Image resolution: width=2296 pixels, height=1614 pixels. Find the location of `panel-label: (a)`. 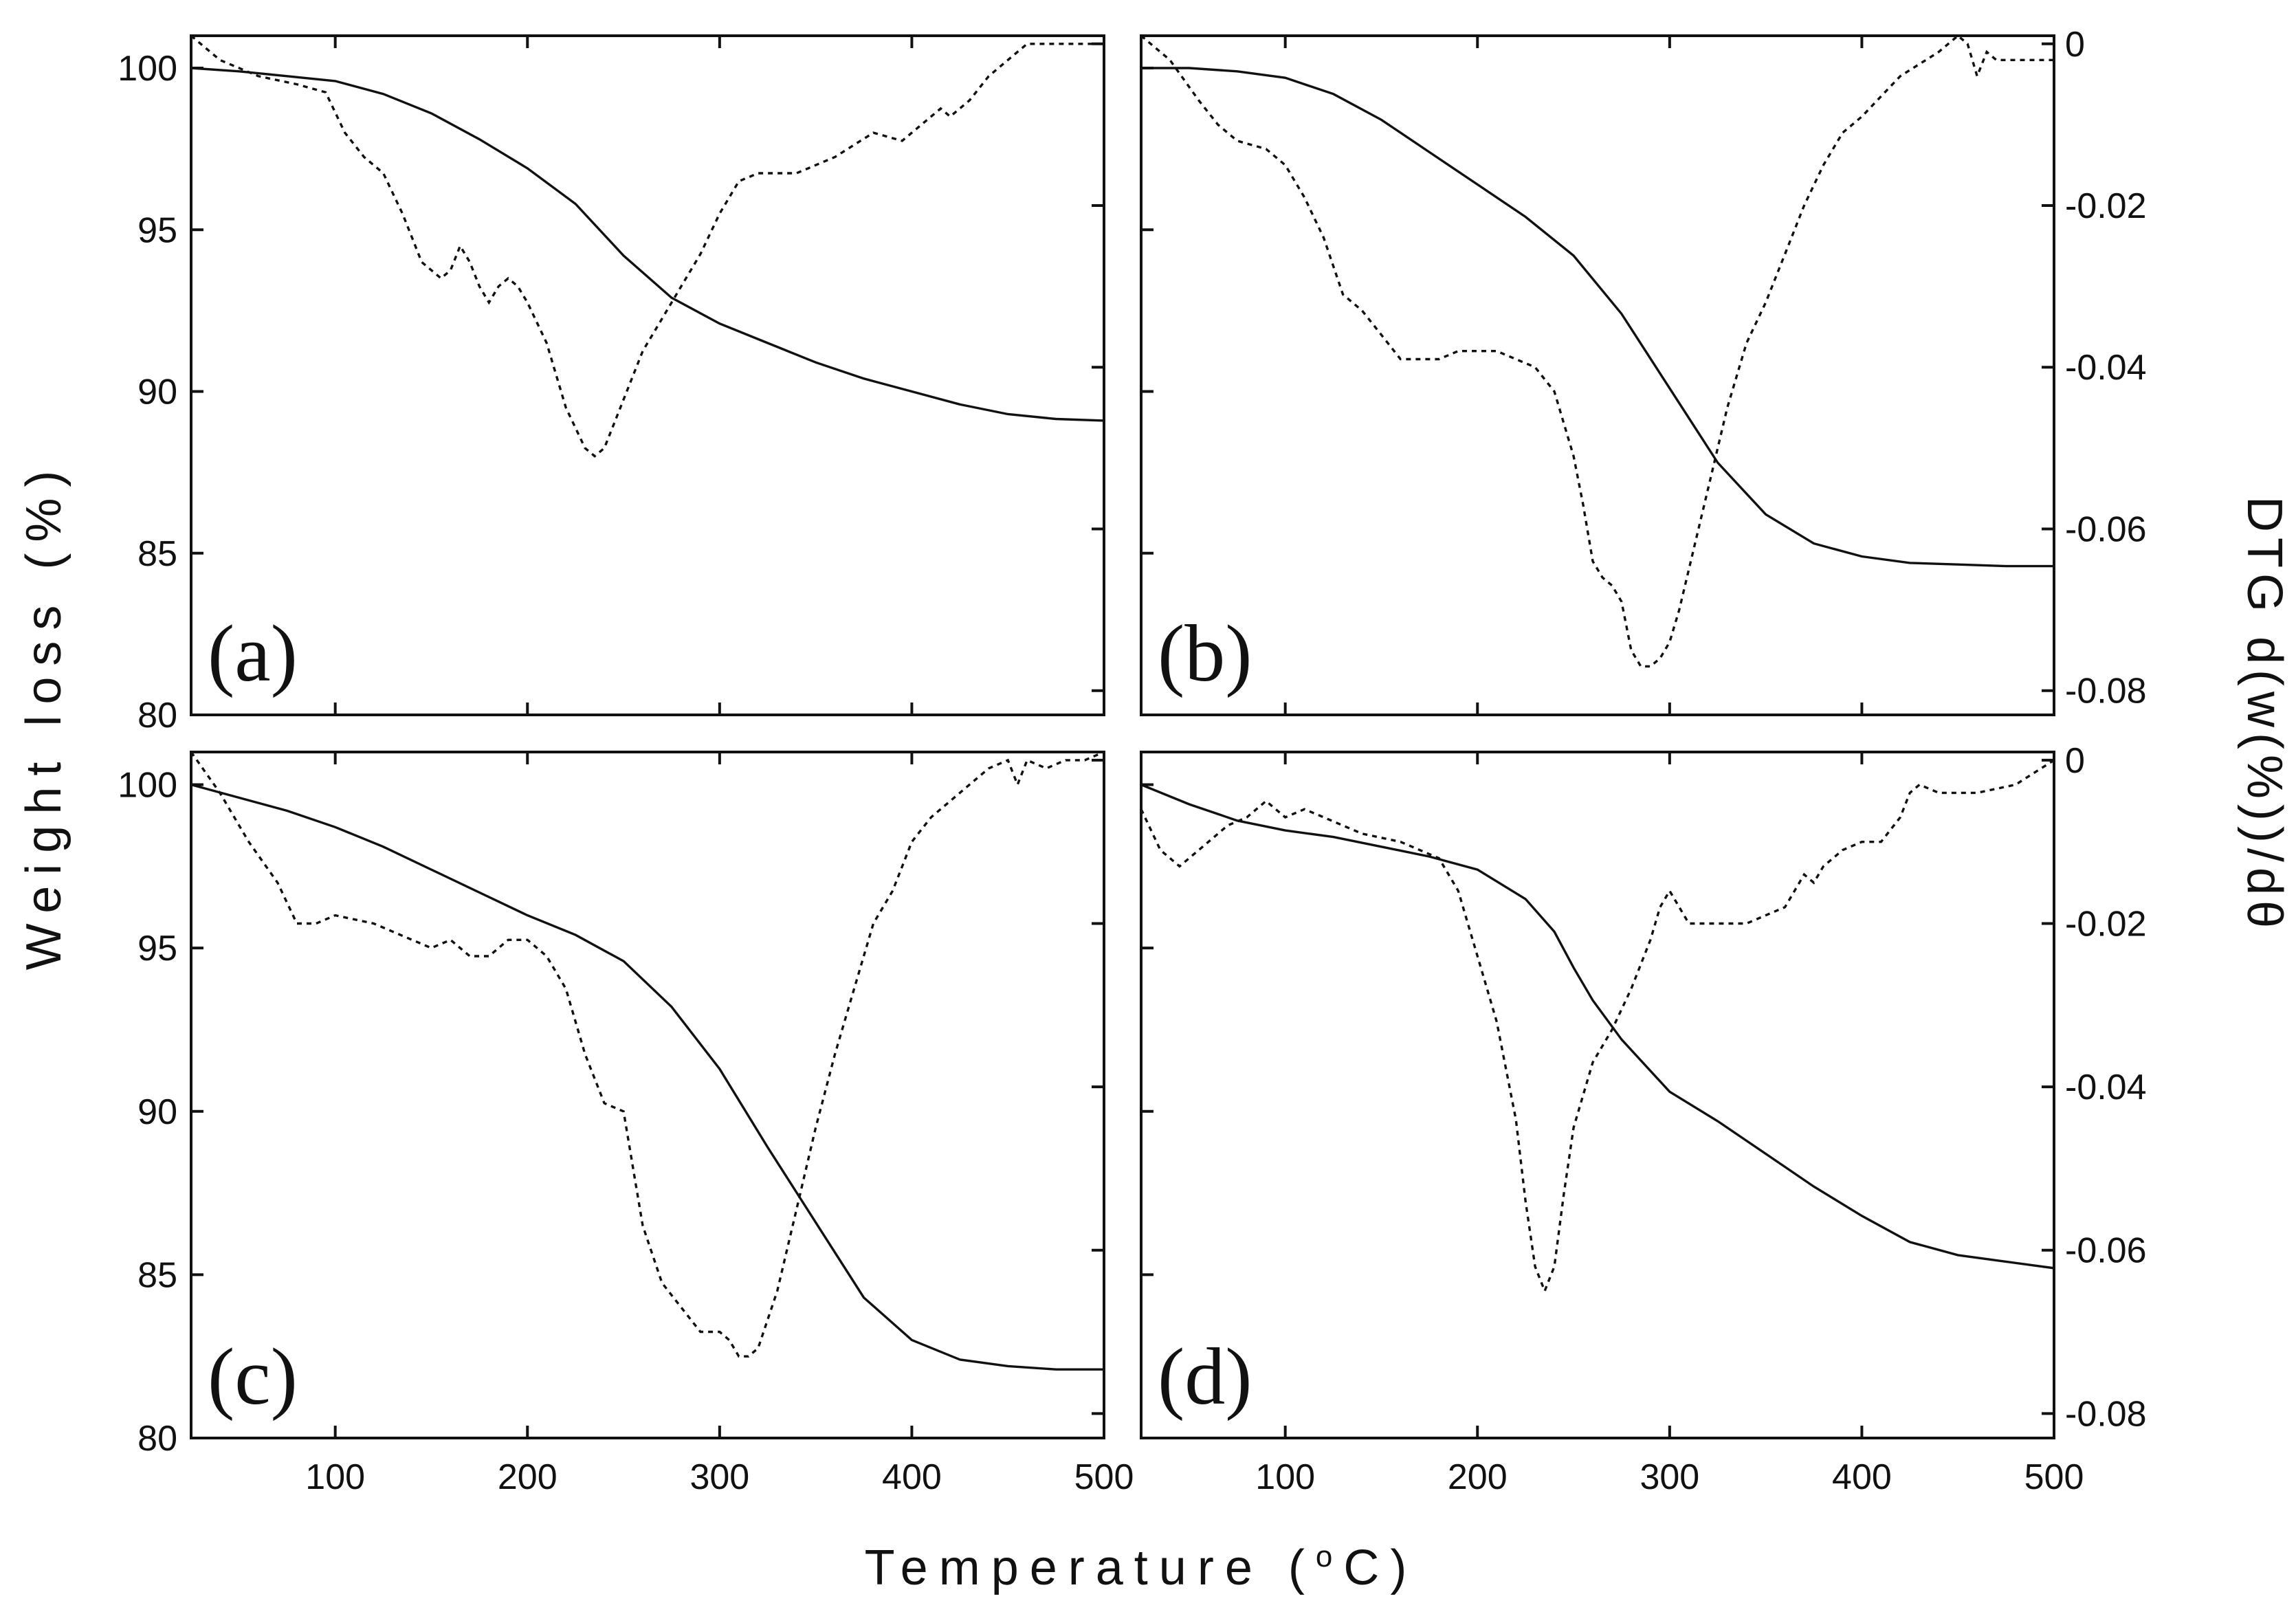

panel-label: (a) is located at coordinates (253, 653).